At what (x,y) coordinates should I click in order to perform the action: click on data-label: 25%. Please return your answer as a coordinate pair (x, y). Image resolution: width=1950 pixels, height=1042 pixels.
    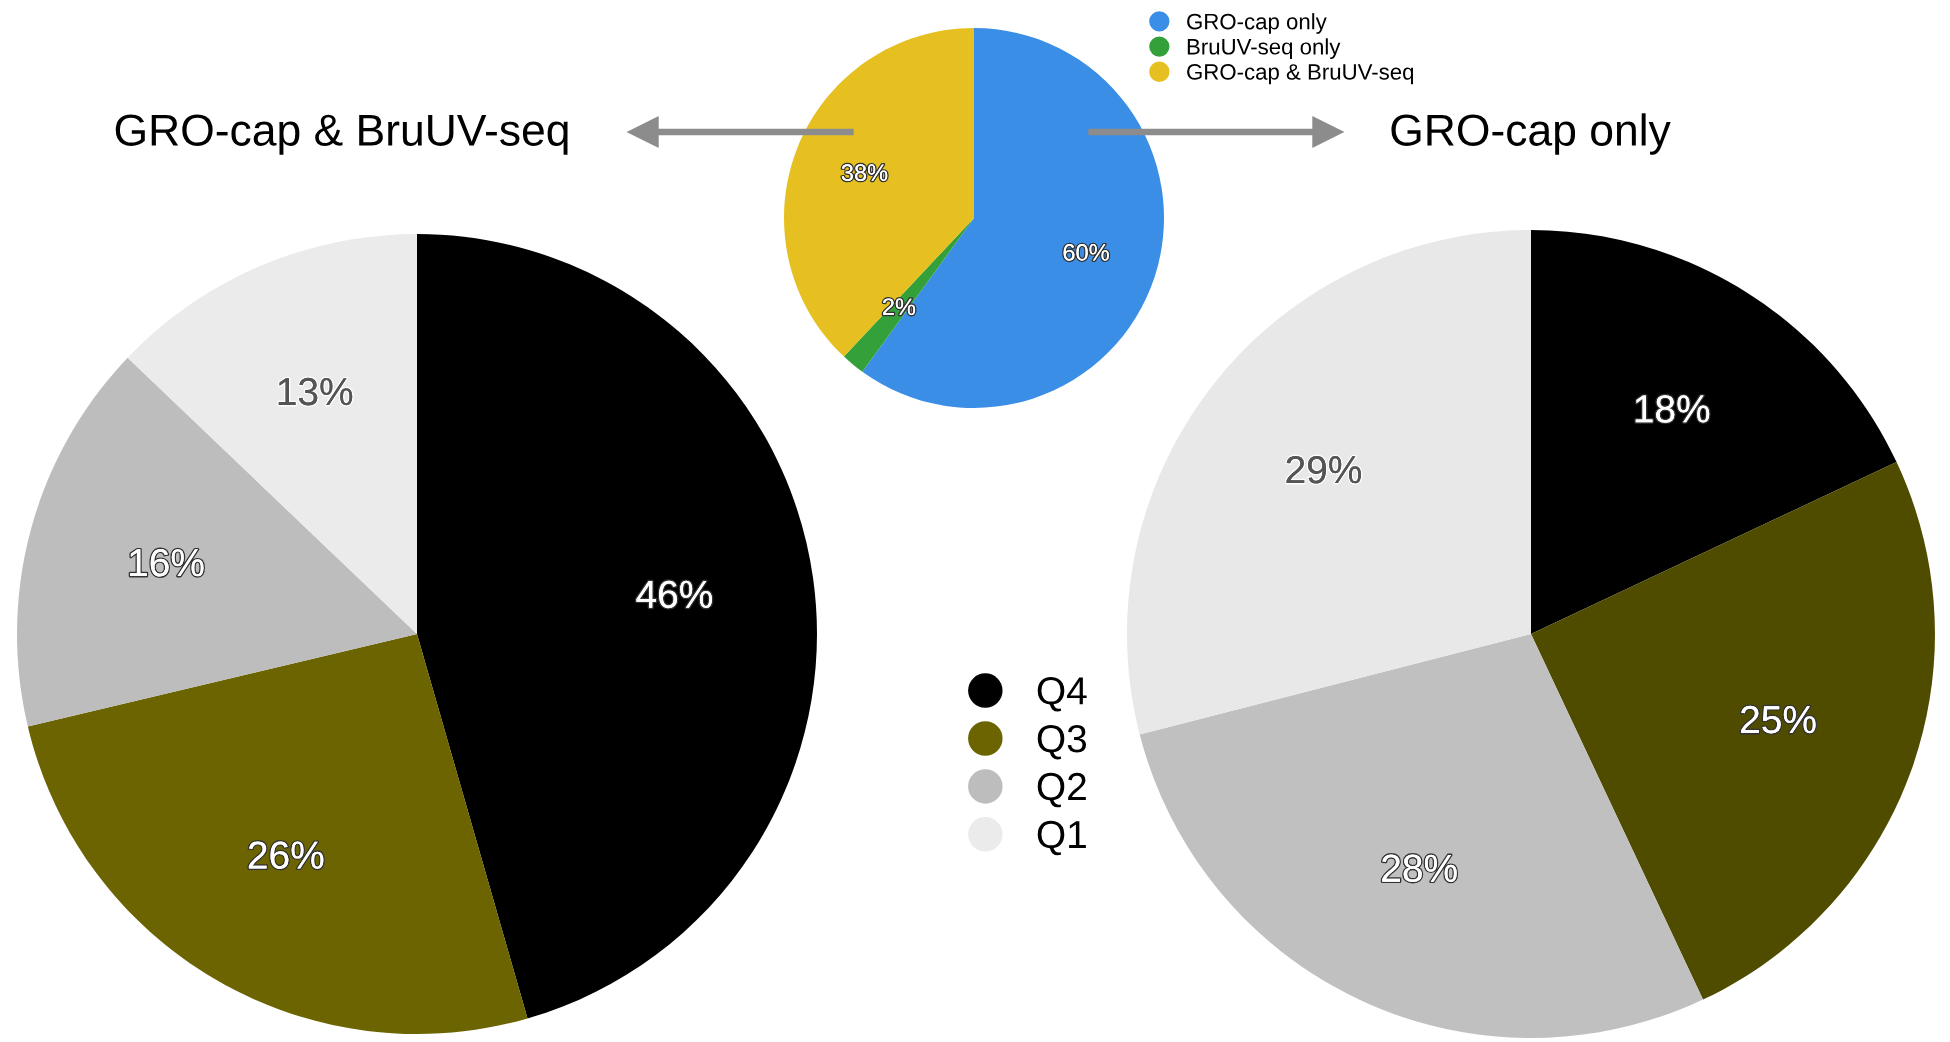
    Looking at the image, I should click on (1778, 719).